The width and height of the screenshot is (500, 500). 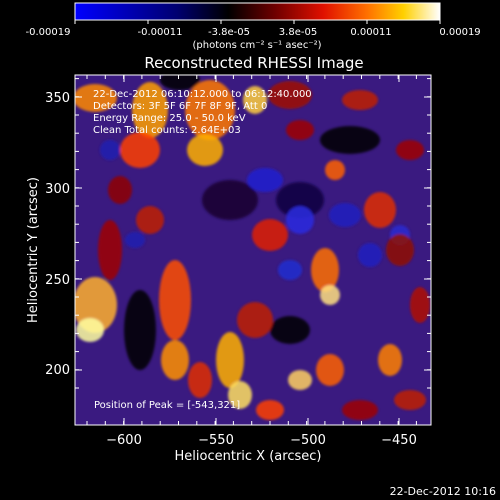 I want to click on y-tick-label: 300, so click(x=57, y=189).